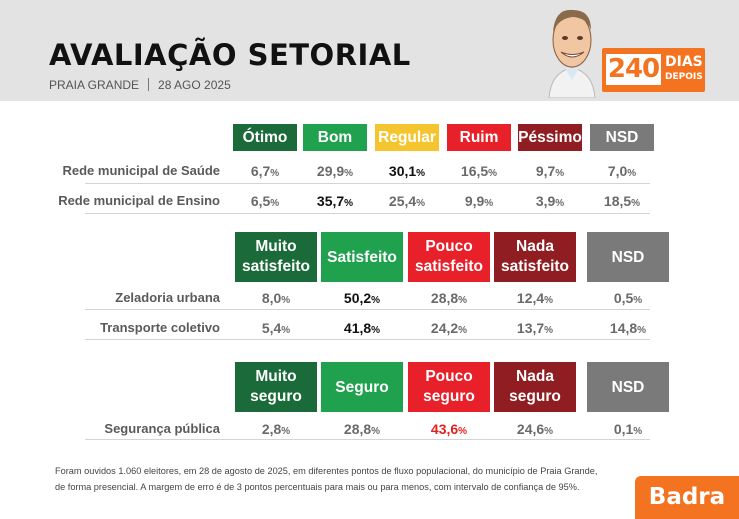  I want to click on badge-line2: DEPOIS, so click(684, 77).